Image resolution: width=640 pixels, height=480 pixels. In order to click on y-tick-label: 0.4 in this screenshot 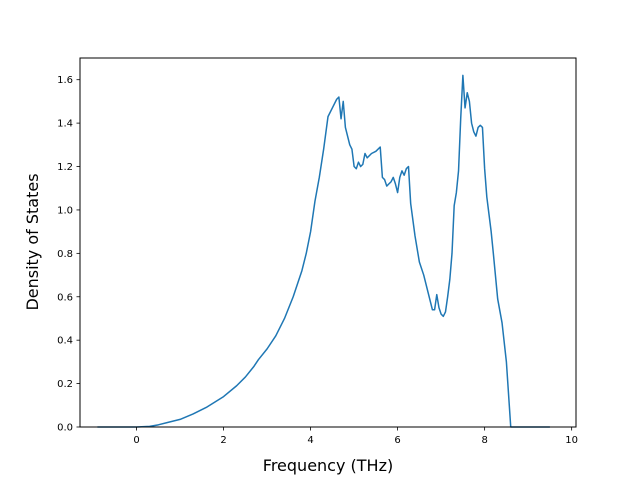, I will do `click(65, 341)`.